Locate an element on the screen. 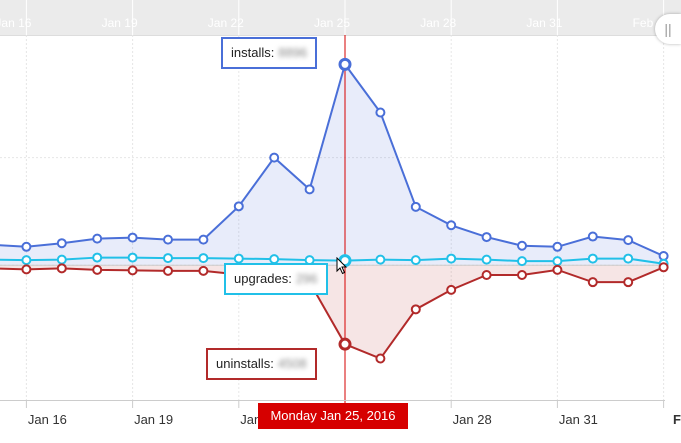 This screenshot has height=443, width=681. bottom-tick-jan-28: Jan 28 is located at coordinates (472, 419).